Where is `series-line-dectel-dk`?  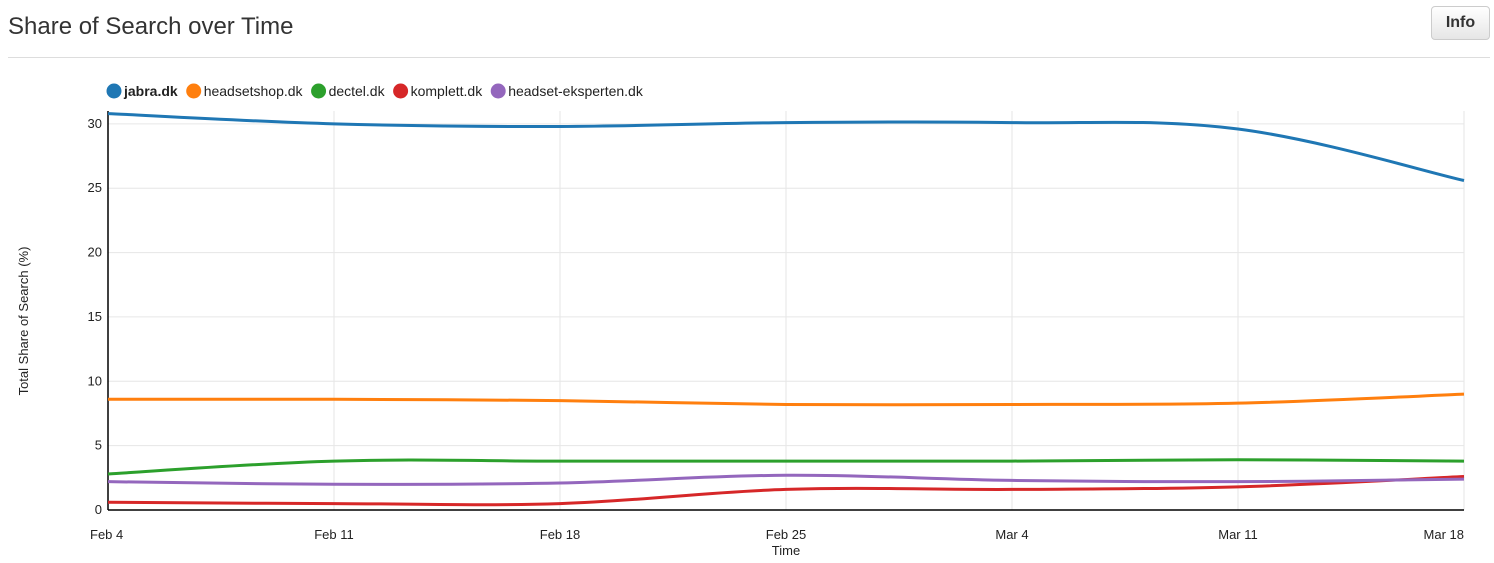
series-line-dectel-dk is located at coordinates (786, 467).